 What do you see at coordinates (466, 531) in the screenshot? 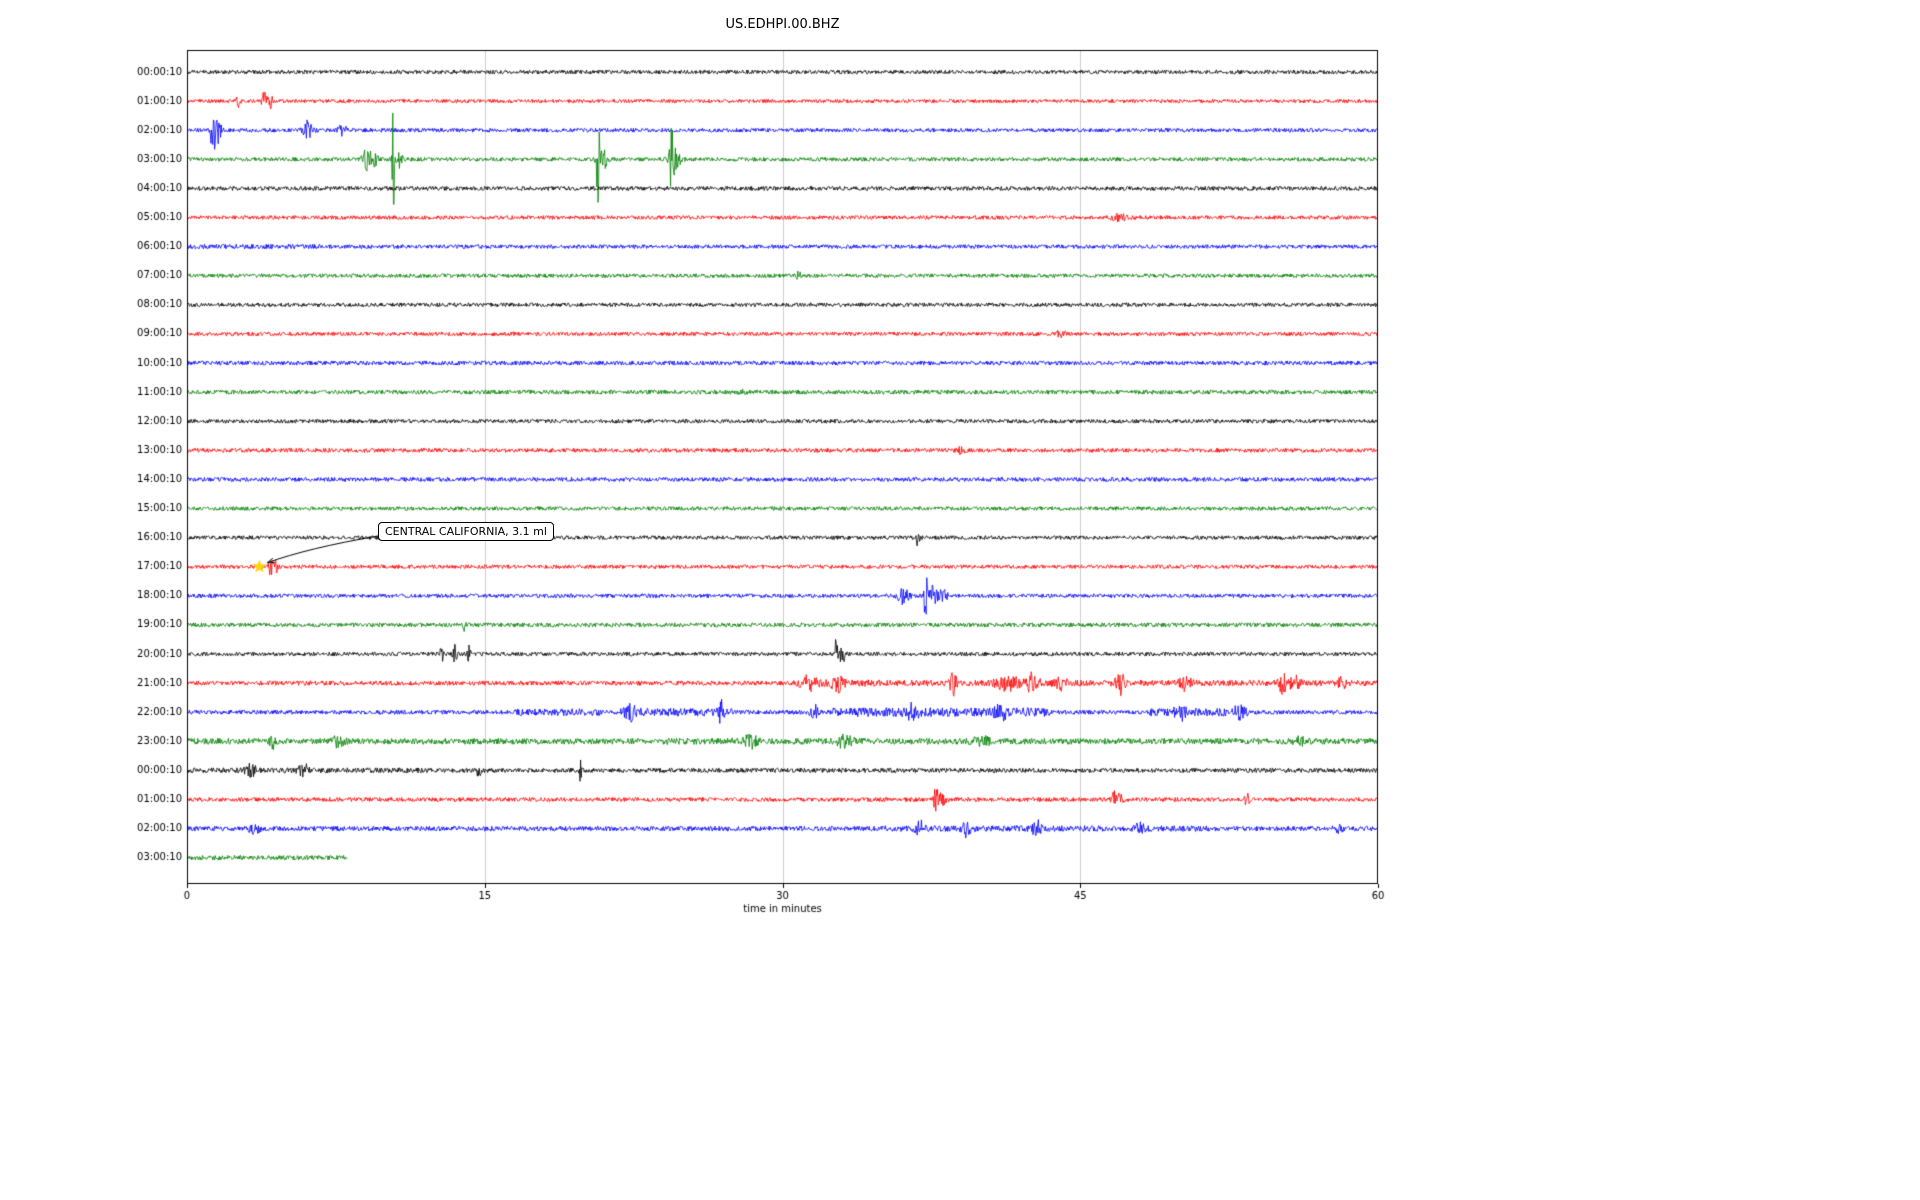
I see `event-annotation: CENTRAL CALIFORNIA, 3.1 ml` at bounding box center [466, 531].